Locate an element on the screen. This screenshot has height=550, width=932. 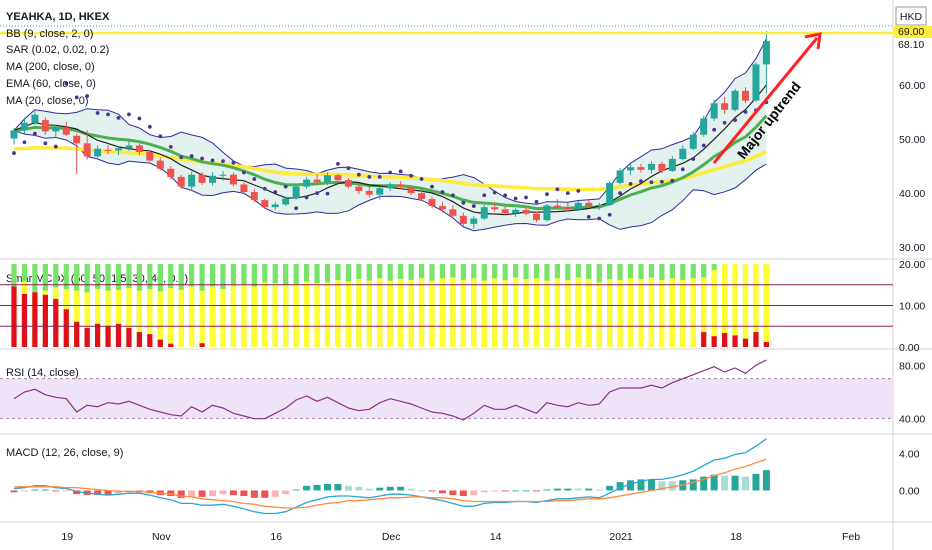
legend-ma200: MA (200, close, 0) is located at coordinates (50, 67).